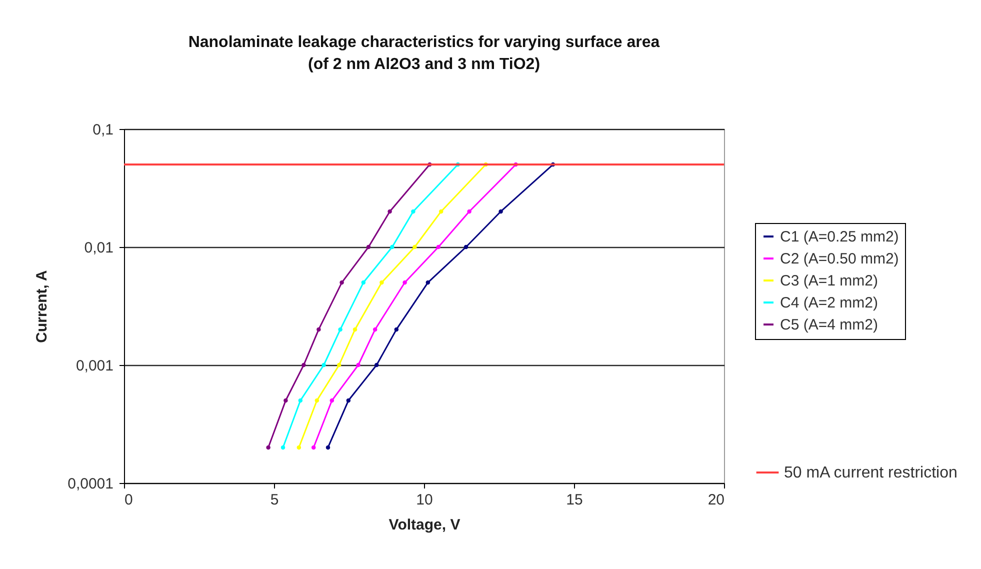 The height and width of the screenshot is (569, 981). What do you see at coordinates (99, 248) in the screenshot?
I see `y-tick-label: 0,01` at bounding box center [99, 248].